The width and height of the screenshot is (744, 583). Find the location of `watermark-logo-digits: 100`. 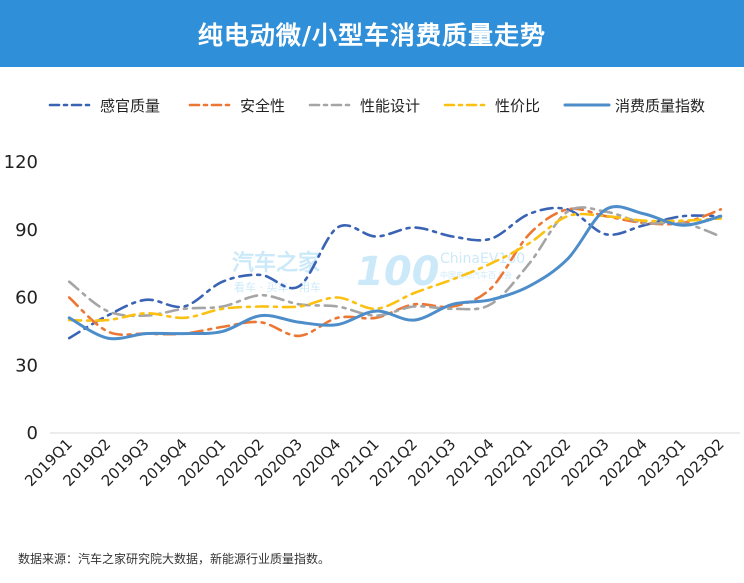

watermark-logo-digits: 100 is located at coordinates (398, 272).